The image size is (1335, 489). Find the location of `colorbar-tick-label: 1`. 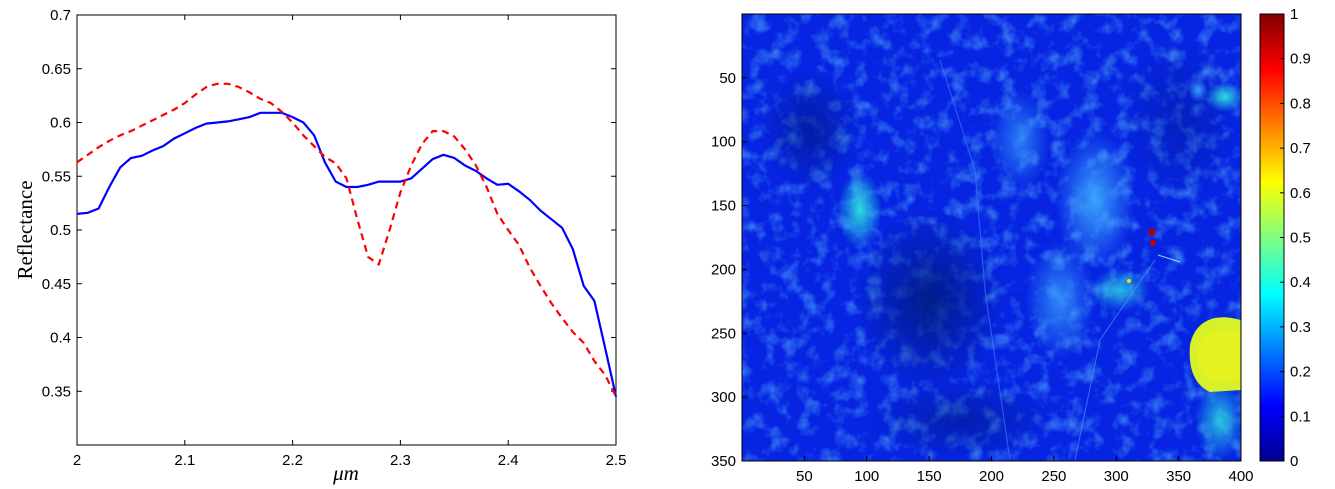

colorbar-tick-label: 1 is located at coordinates (1294, 14).